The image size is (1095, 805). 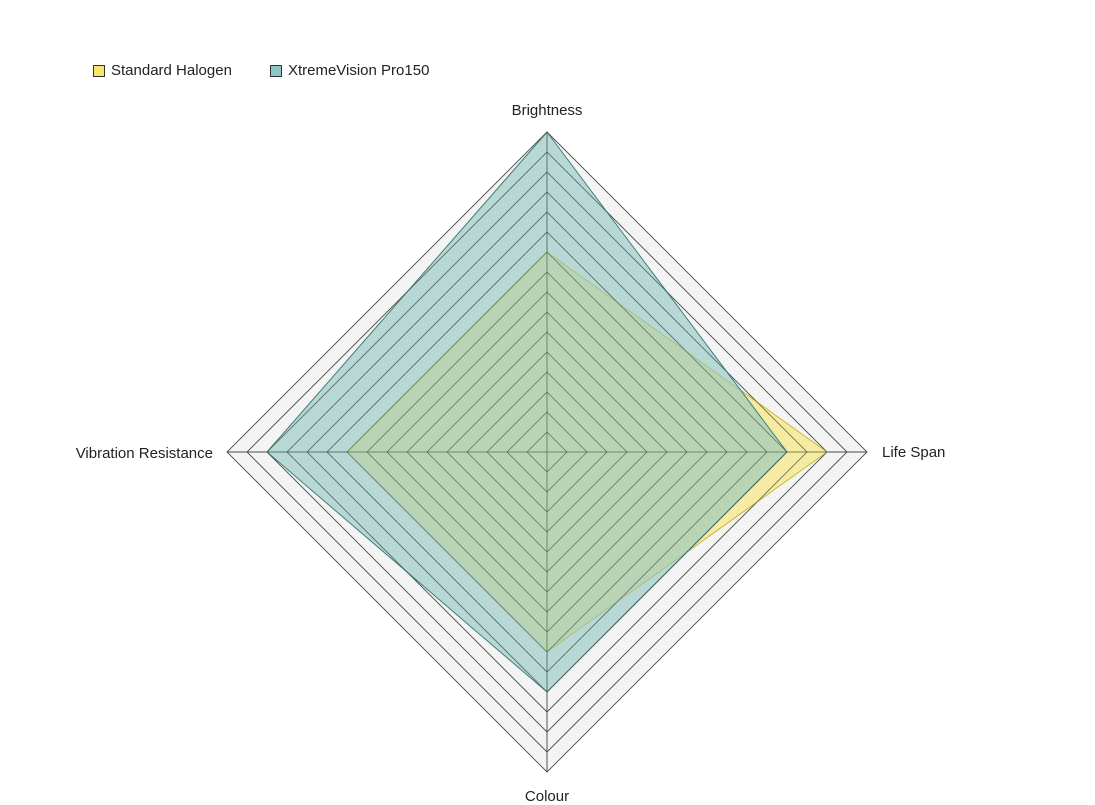 What do you see at coordinates (144, 453) in the screenshot?
I see `axis-label-vibration-resistance: Vibration Resistance` at bounding box center [144, 453].